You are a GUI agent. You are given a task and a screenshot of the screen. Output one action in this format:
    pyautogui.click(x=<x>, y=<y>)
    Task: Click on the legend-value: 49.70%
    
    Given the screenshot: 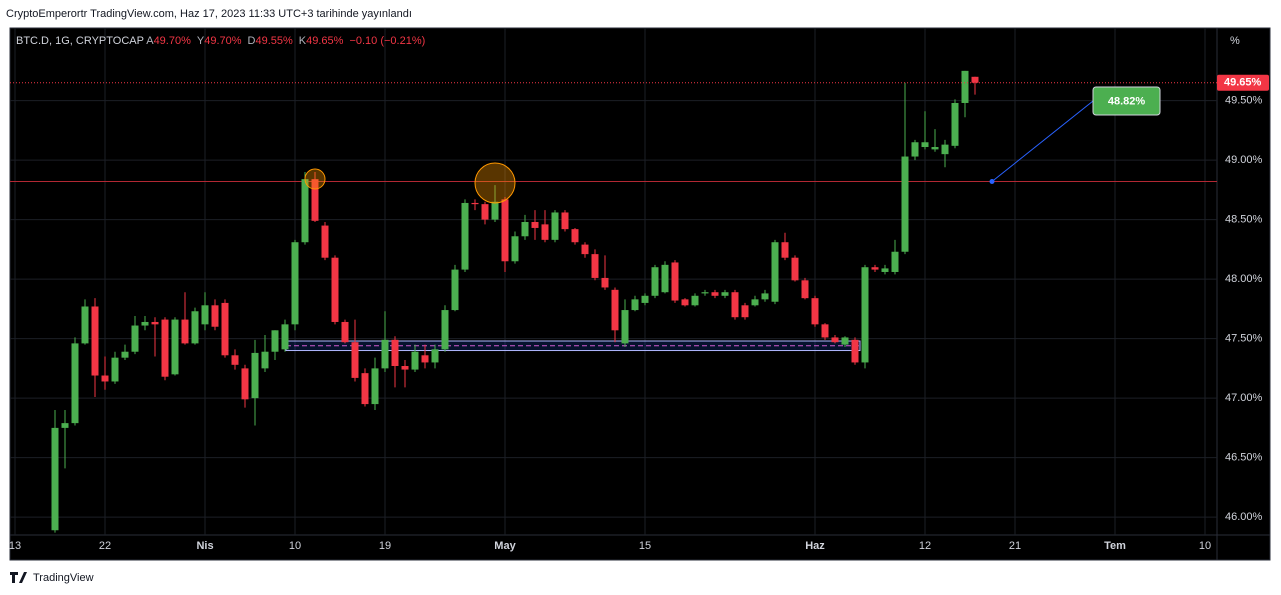 What is the action you would take?
    pyautogui.click(x=172, y=41)
    